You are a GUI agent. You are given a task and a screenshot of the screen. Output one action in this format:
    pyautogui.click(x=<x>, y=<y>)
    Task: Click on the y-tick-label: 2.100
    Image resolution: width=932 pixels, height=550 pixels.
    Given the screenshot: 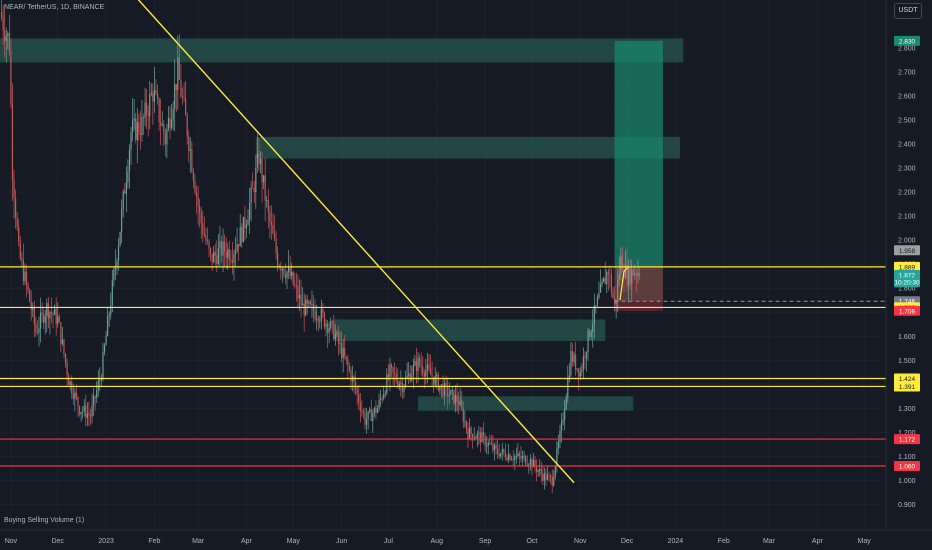 What is the action you would take?
    pyautogui.click(x=907, y=217)
    